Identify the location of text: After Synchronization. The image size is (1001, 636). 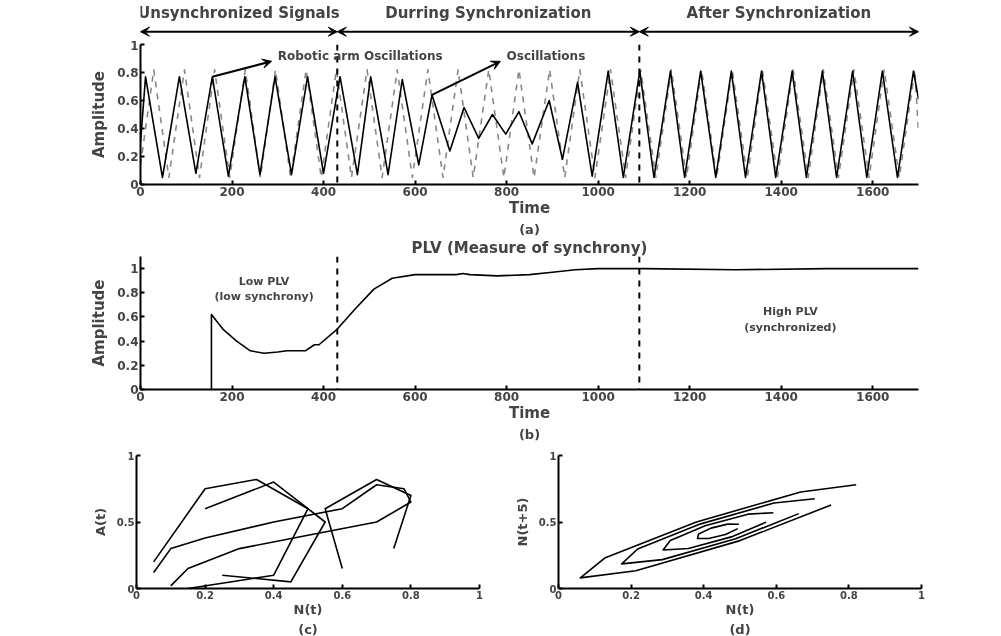
(779, 12).